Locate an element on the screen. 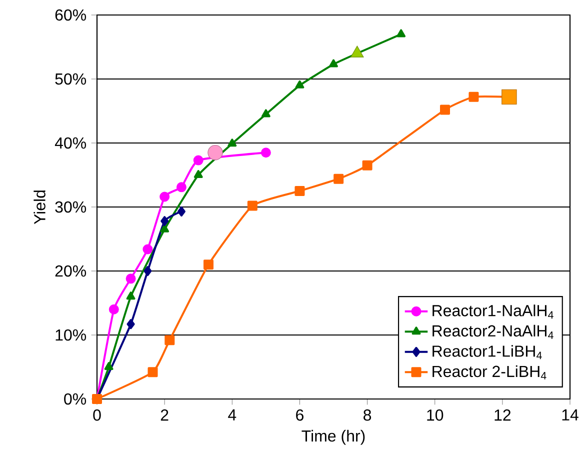 The height and width of the screenshot is (464, 580). legend-label: Reactor 2-LiBH$_{4}$ is located at coordinates (489, 372).